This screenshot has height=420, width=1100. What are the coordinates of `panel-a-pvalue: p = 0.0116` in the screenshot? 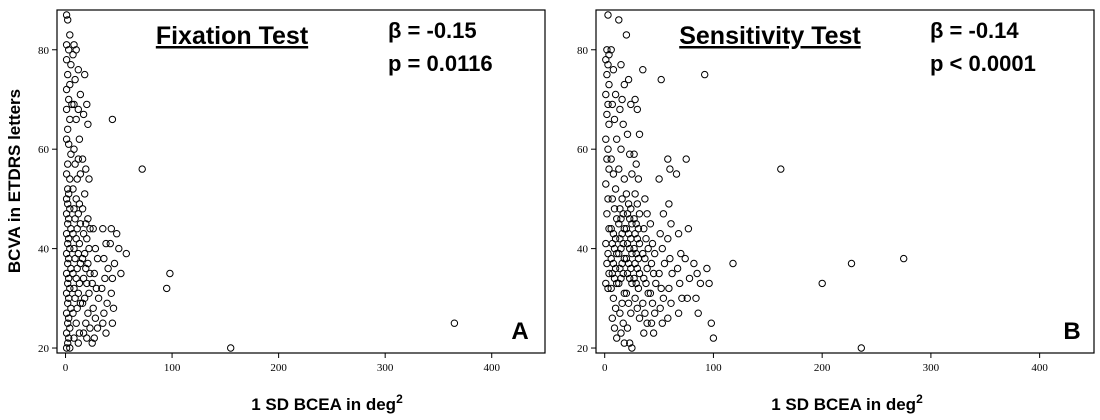 It's located at (440, 63).